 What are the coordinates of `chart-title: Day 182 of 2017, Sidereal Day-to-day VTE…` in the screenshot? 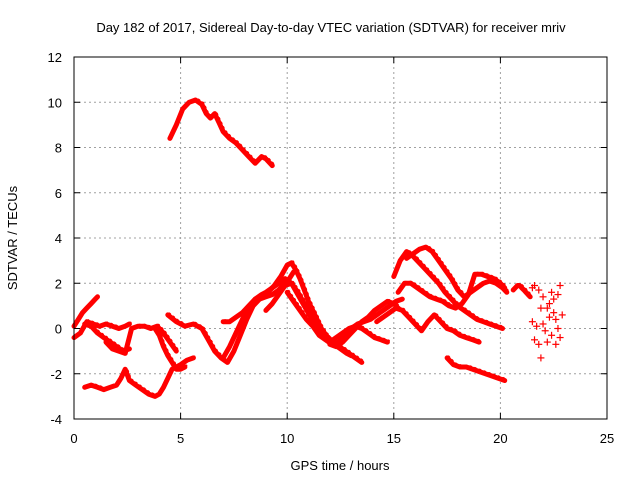 It's located at (331, 27).